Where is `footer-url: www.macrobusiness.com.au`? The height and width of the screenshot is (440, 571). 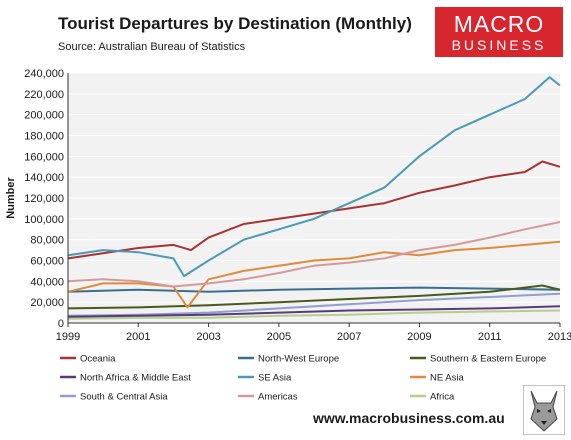
footer-url: www.macrobusiness.com.au is located at coordinates (409, 418).